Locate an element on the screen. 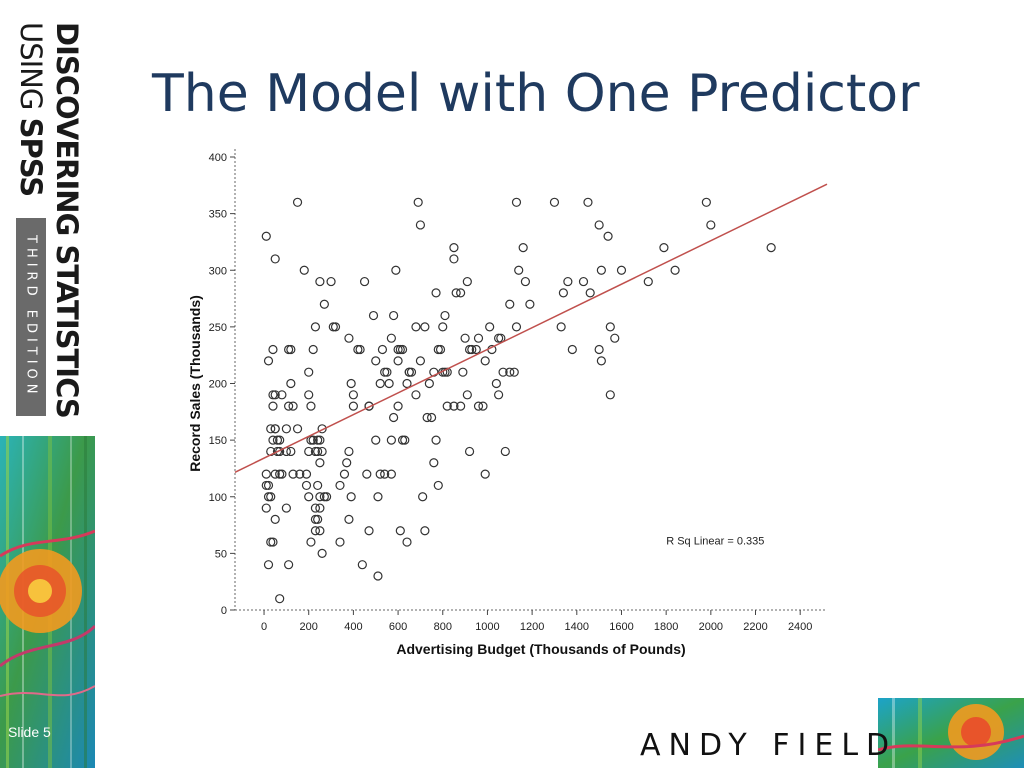 This screenshot has width=1024, height=768. cover-art-right is located at coordinates (951, 733).